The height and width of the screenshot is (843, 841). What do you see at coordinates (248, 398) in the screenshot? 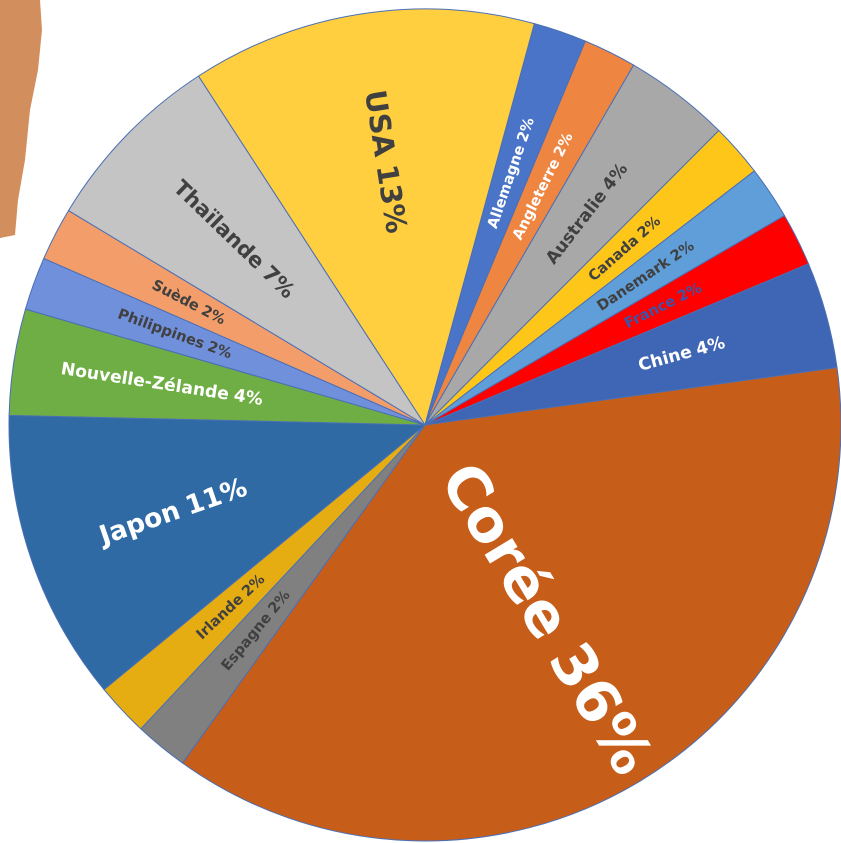
I see `value-label: 4%` at bounding box center [248, 398].